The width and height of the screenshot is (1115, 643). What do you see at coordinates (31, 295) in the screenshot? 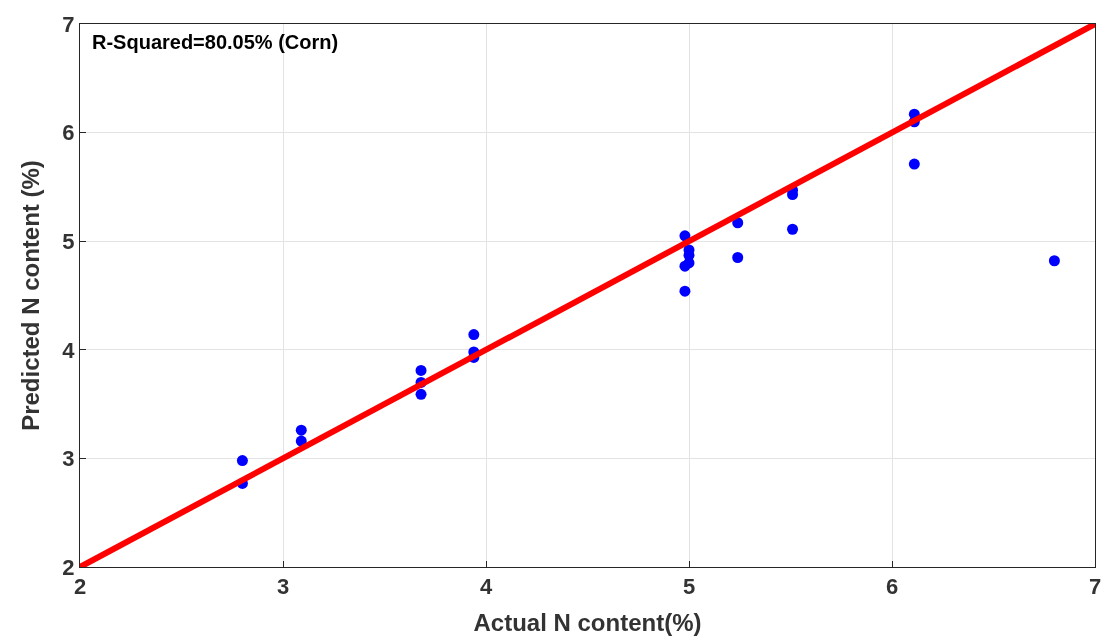
I see `y-axis-title: Predicted N content (%)` at bounding box center [31, 295].